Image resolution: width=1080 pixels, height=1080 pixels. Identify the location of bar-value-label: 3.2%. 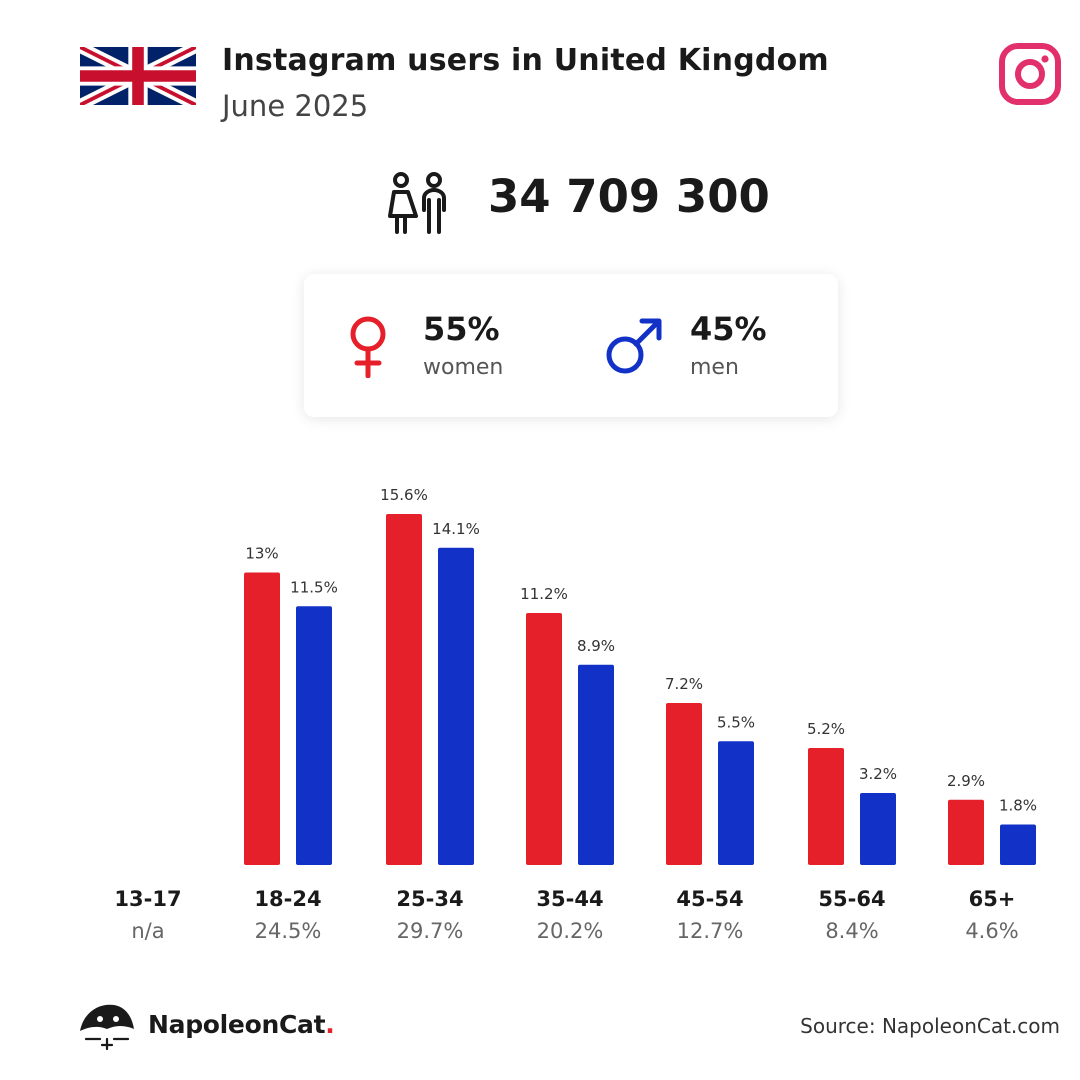
(878, 774).